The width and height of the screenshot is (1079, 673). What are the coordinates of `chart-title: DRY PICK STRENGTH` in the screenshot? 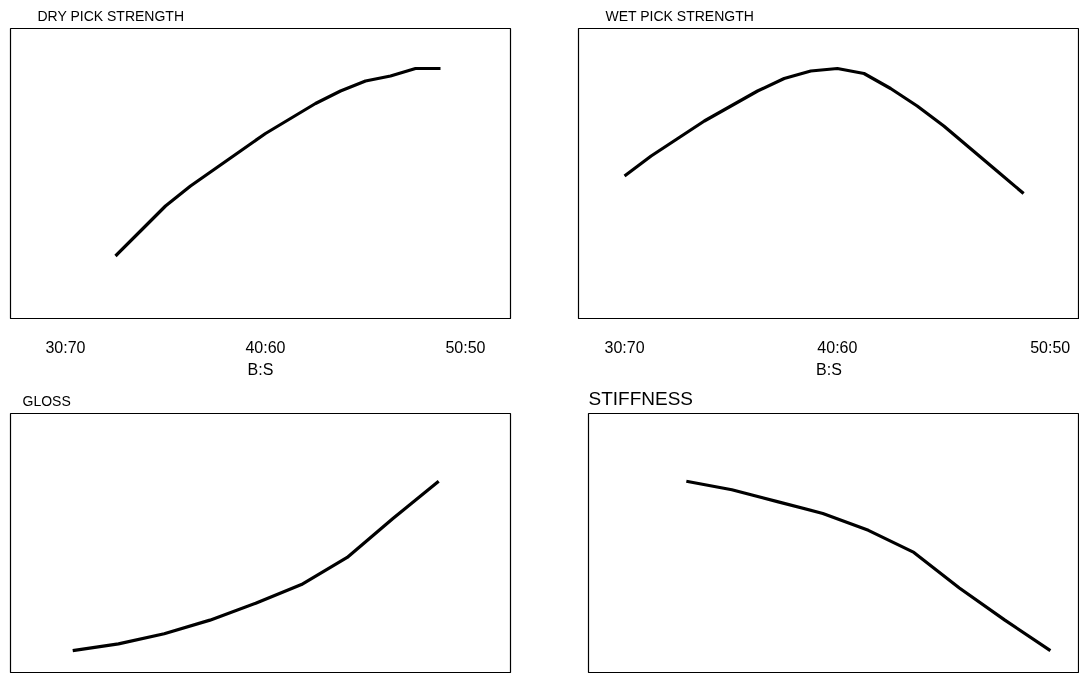 It's located at (111, 15).